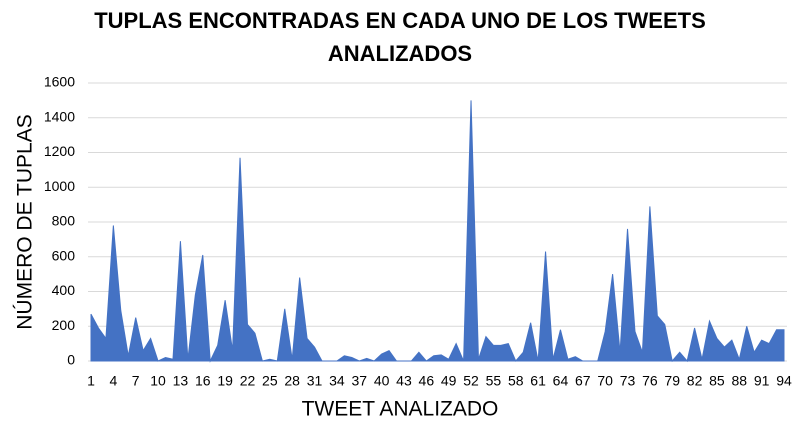 This screenshot has width=800, height=439. Describe the element at coordinates (427, 381) in the screenshot. I see `x-tick-label: 46` at that location.